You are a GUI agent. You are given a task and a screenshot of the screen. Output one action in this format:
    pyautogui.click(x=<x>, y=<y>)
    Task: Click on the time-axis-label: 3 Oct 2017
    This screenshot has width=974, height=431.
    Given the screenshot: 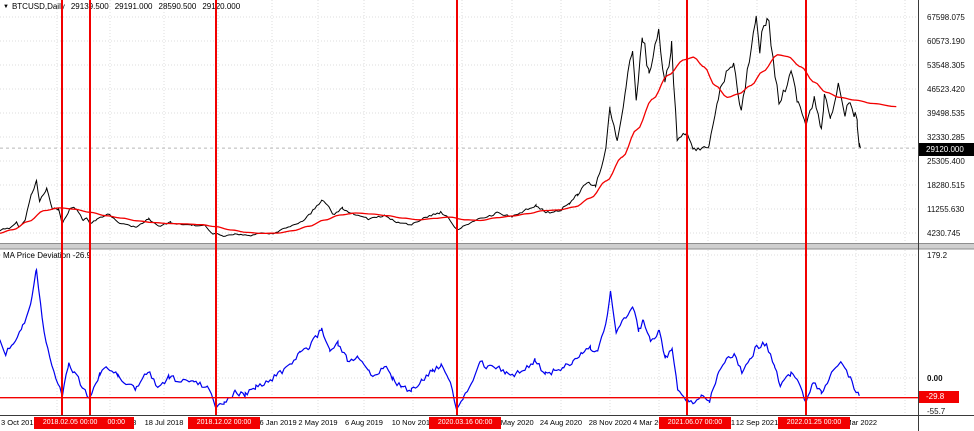 What is the action you would take?
    pyautogui.click(x=19, y=422)
    